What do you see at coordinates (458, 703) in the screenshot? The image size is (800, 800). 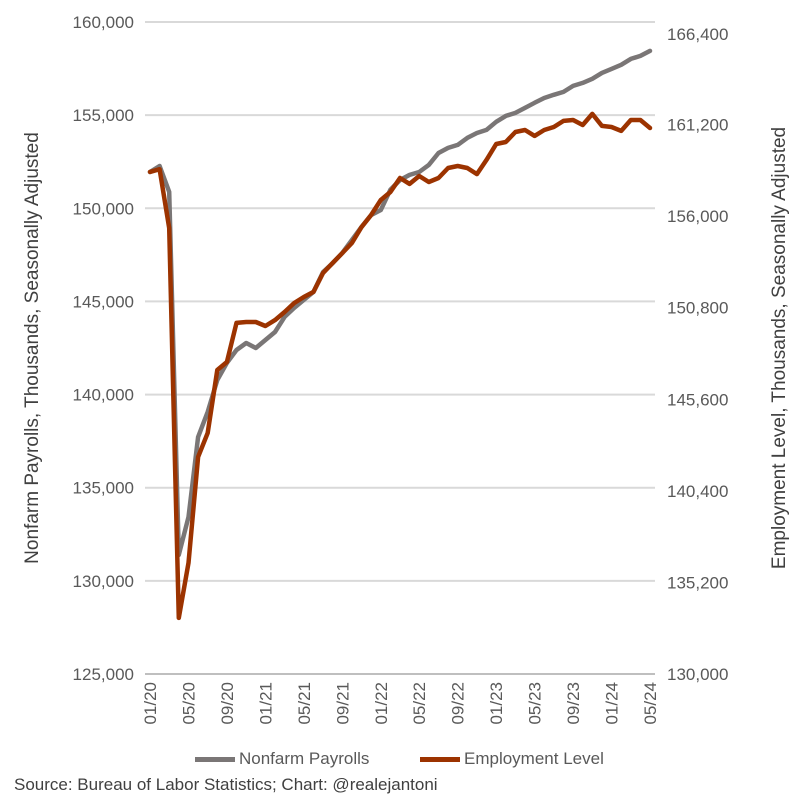 I see `x-tick-label: 09/22` at bounding box center [458, 703].